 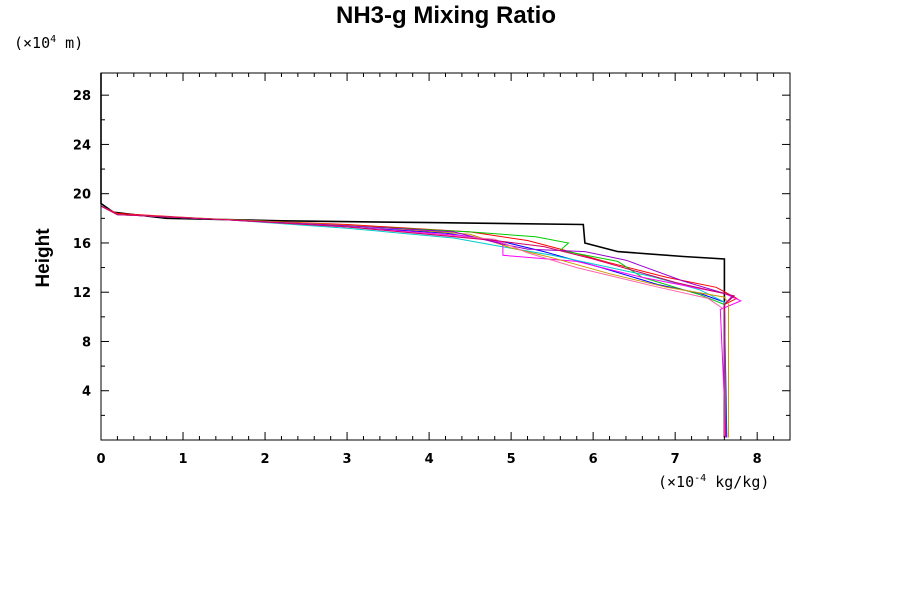 What do you see at coordinates (511, 459) in the screenshot?
I see `x-tick-label: 5` at bounding box center [511, 459].